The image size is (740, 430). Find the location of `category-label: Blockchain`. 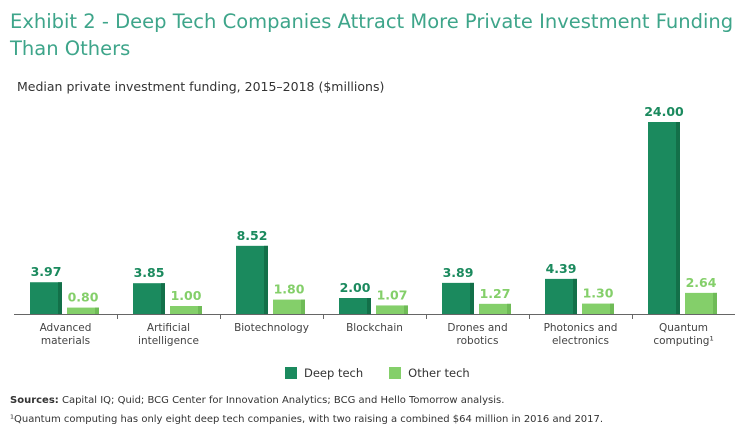

category-label: Blockchain is located at coordinates (374, 328).